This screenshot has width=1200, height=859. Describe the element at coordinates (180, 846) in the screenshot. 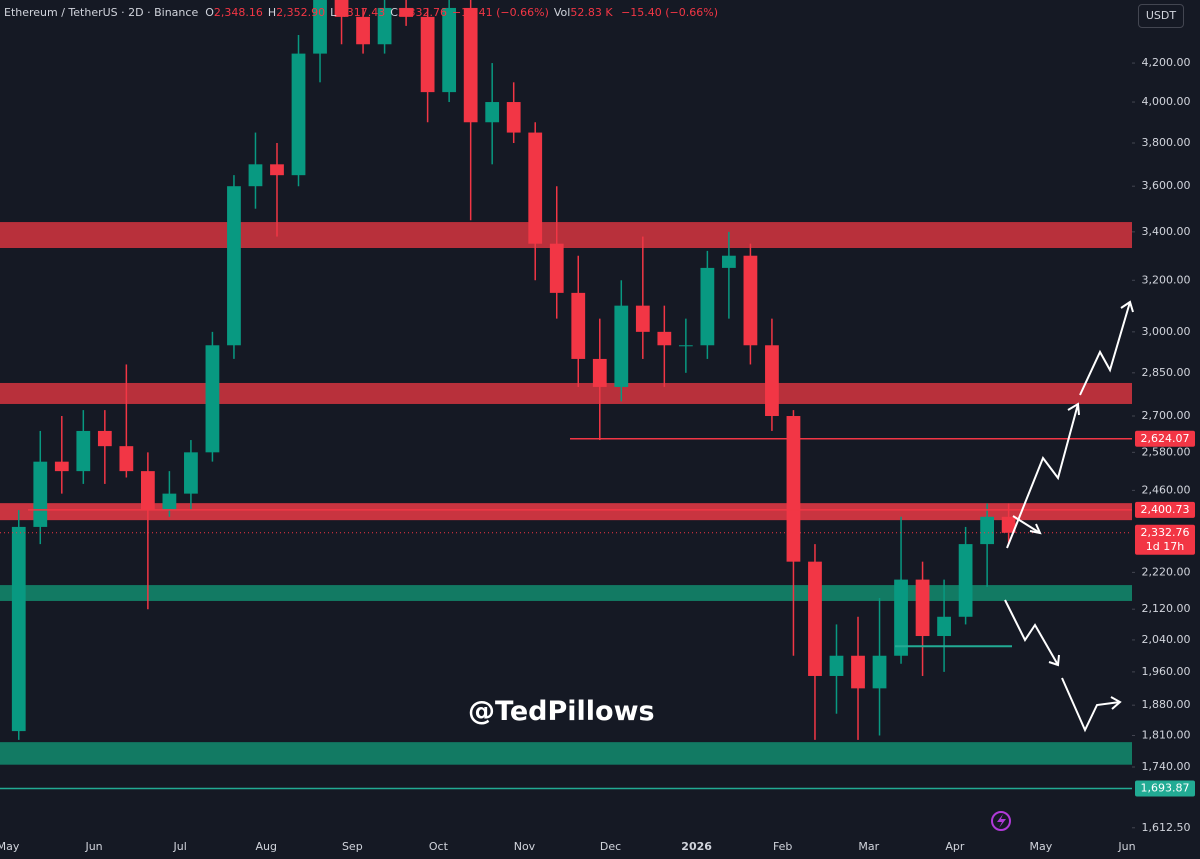

I see `x-tick-label: Jul` at that location.